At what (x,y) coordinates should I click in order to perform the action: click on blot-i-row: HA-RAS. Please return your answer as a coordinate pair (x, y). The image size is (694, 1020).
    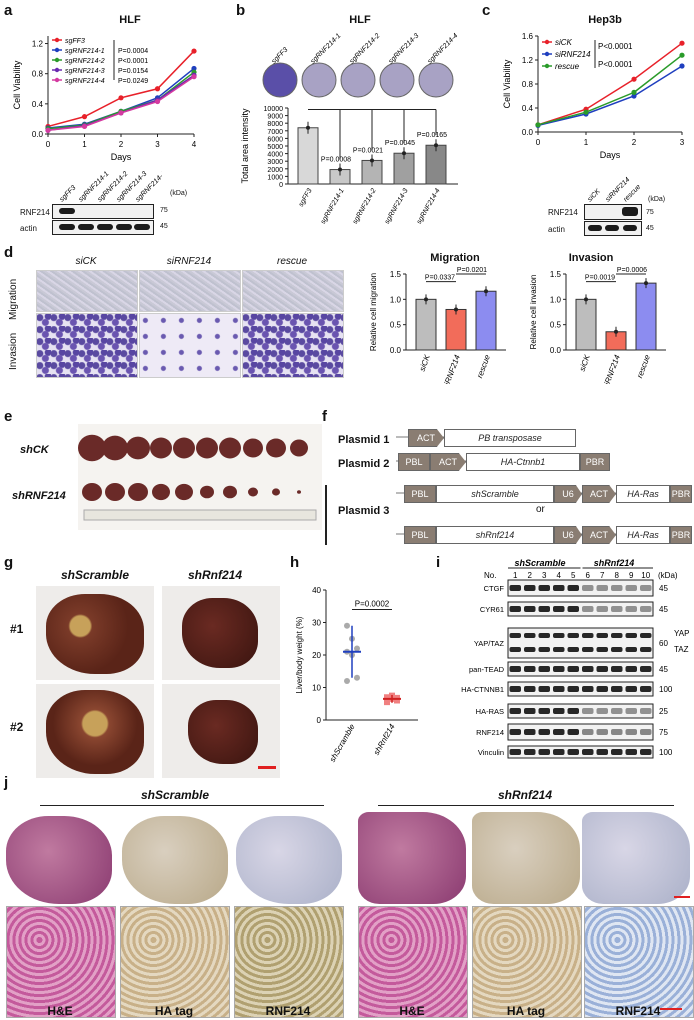
    Looking at the image, I should click on (490, 711).